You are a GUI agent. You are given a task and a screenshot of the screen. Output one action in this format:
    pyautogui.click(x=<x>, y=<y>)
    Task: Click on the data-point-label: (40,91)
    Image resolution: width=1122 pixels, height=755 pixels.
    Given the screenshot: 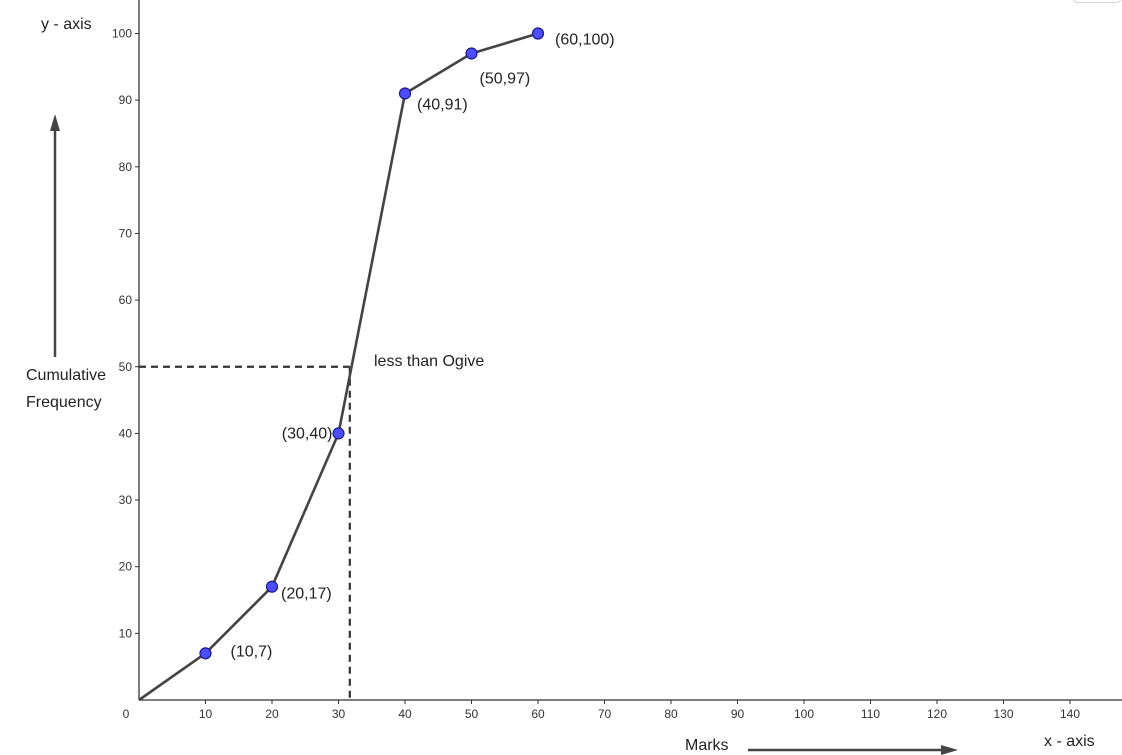 What is the action you would take?
    pyautogui.click(x=442, y=104)
    